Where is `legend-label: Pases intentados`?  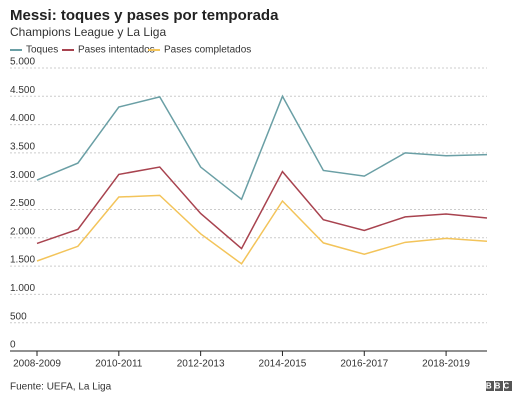
legend-label: Pases intentados is located at coordinates (116, 50).